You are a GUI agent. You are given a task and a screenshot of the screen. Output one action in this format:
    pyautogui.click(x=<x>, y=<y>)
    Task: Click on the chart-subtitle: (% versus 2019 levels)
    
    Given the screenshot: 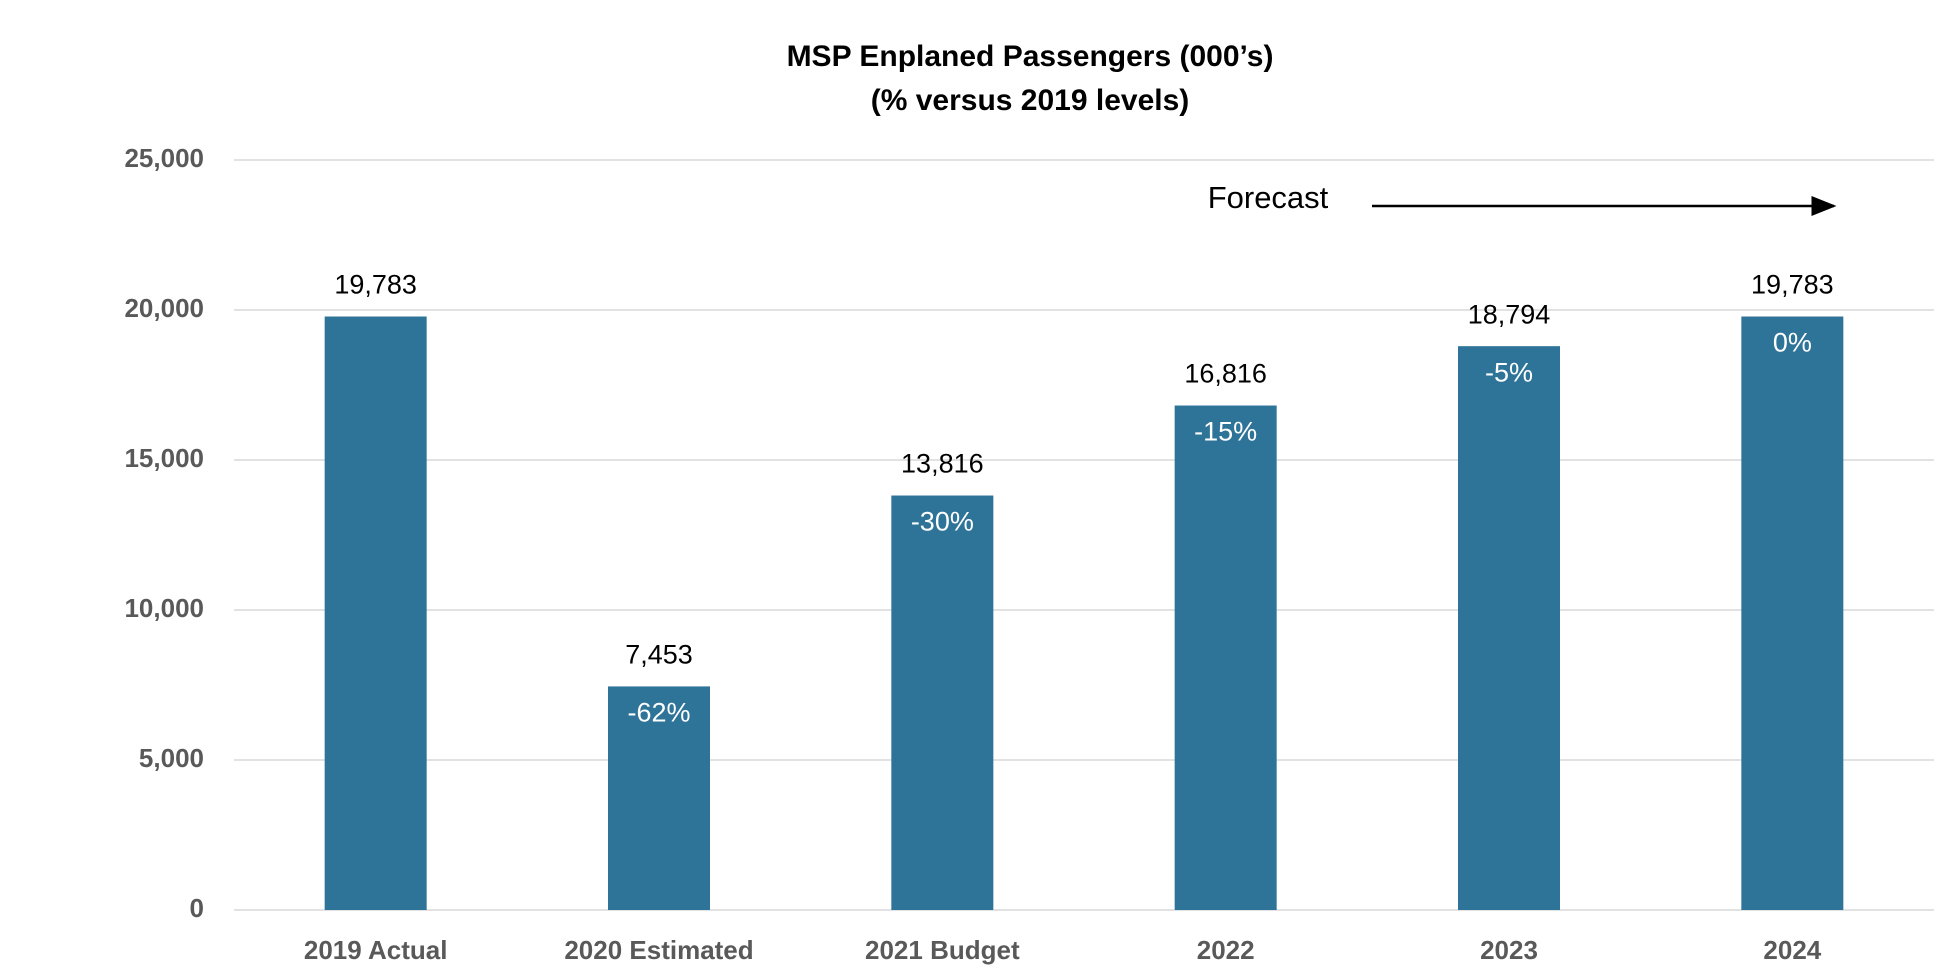 What is the action you would take?
    pyautogui.click(x=1030, y=100)
    